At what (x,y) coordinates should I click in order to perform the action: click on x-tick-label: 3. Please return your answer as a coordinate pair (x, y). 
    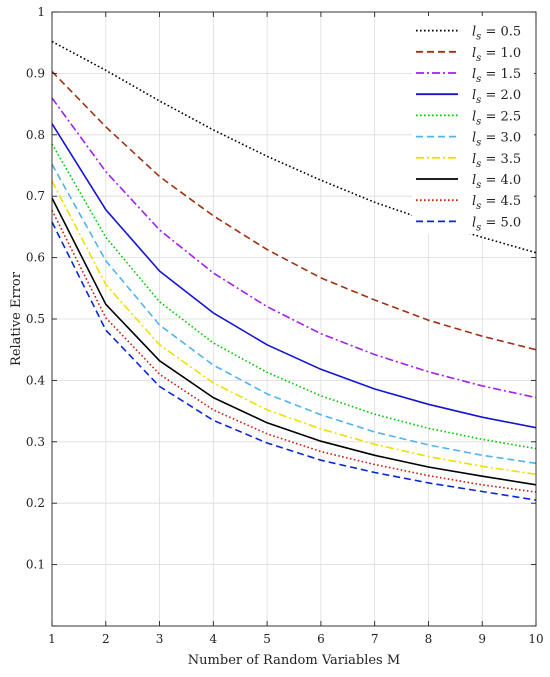
    Looking at the image, I should click on (160, 639).